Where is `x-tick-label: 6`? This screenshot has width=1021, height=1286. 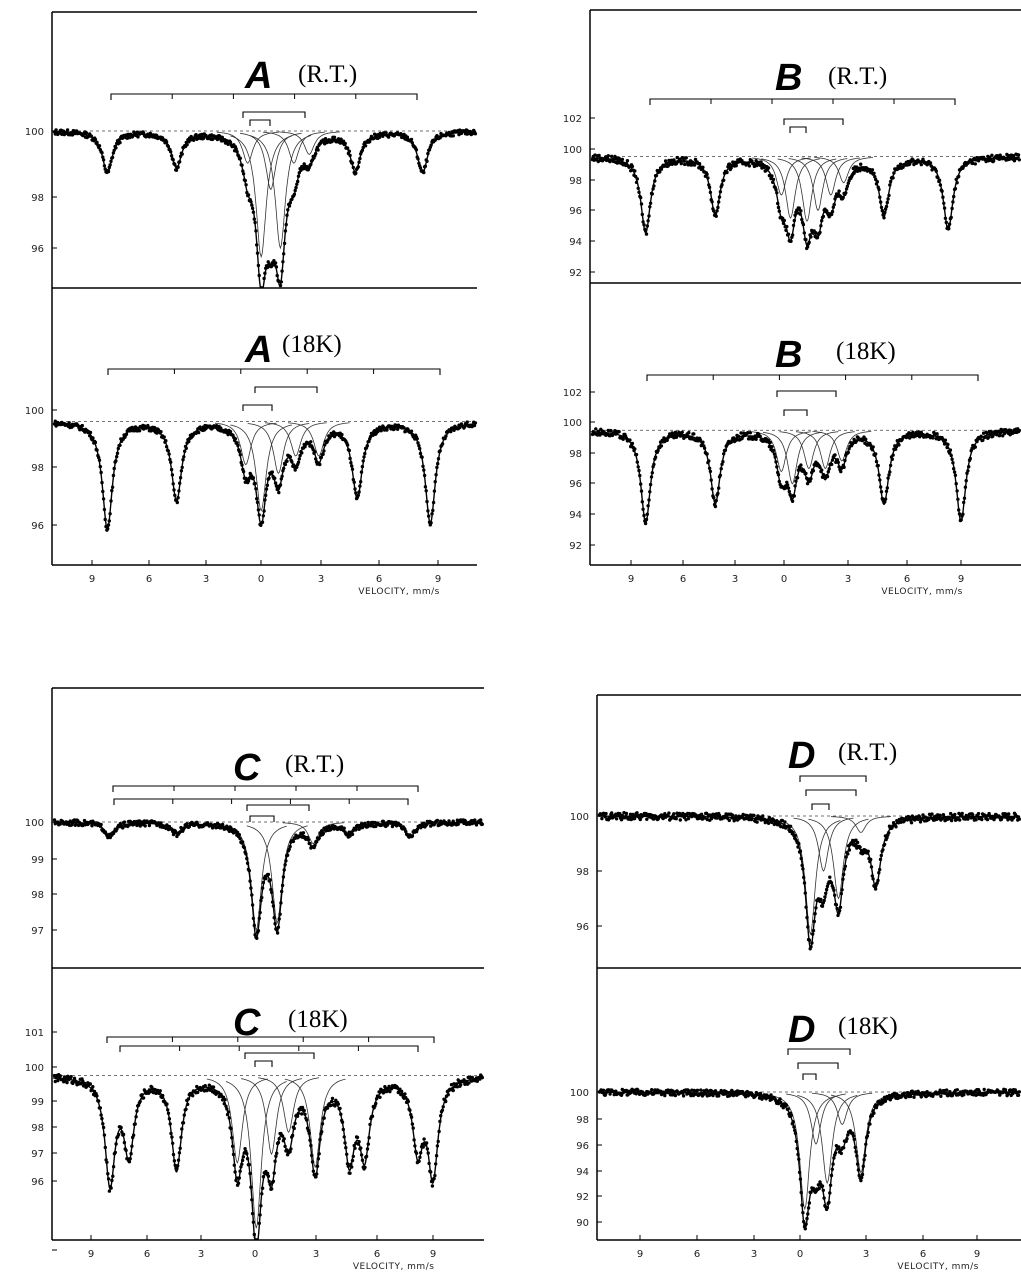 x-tick-label: 6 is located at coordinates (149, 579).